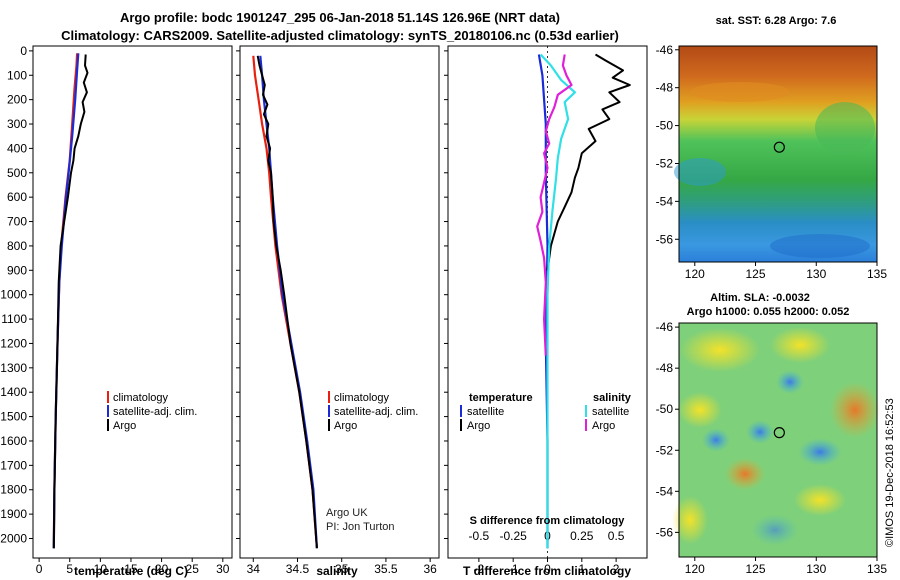 Image resolution: width=900 pixels, height=580 pixels. Describe the element at coordinates (665, 409) in the screenshot. I see `map-y-tick-label: -50` at that location.